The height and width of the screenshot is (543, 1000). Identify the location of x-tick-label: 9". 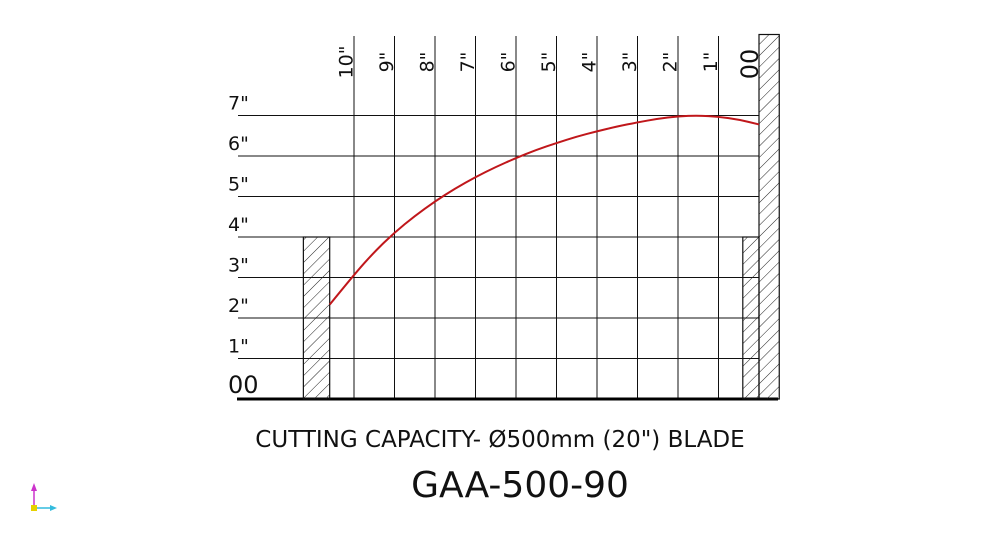
(387, 62).